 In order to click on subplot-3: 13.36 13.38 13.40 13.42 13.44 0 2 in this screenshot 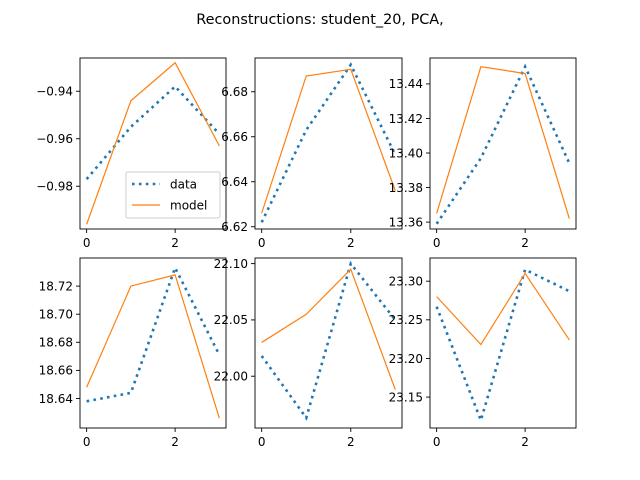, I will do `click(483, 153)`.